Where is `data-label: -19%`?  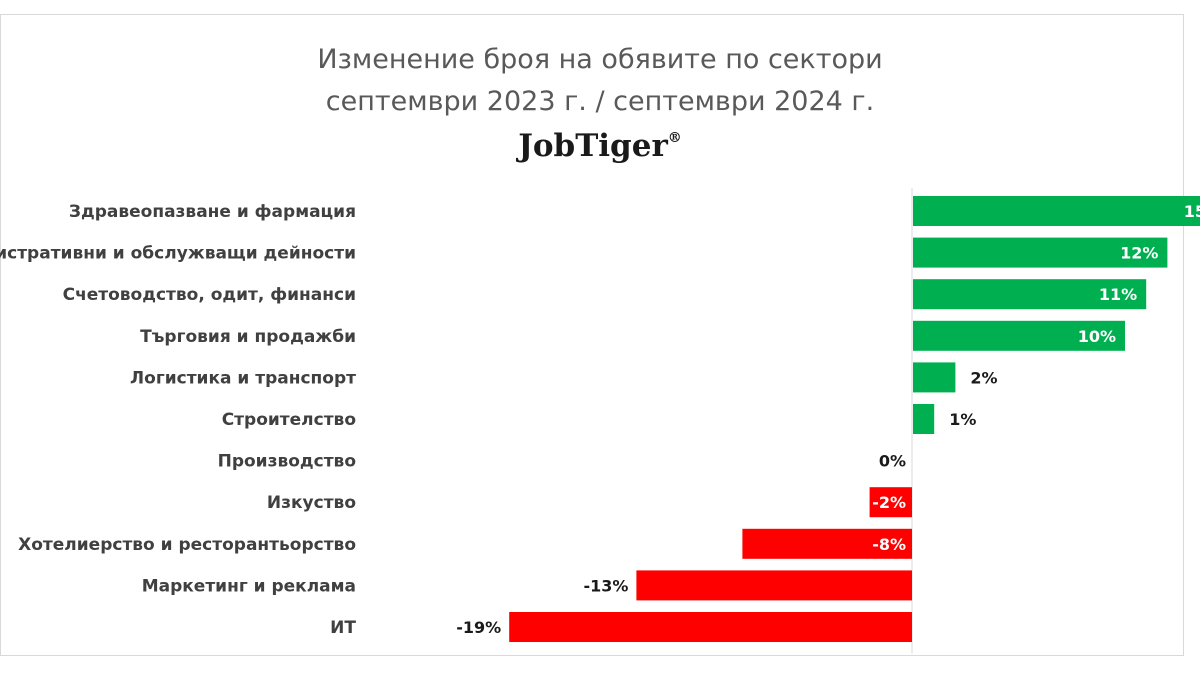
data-label: -19% is located at coordinates (478, 627).